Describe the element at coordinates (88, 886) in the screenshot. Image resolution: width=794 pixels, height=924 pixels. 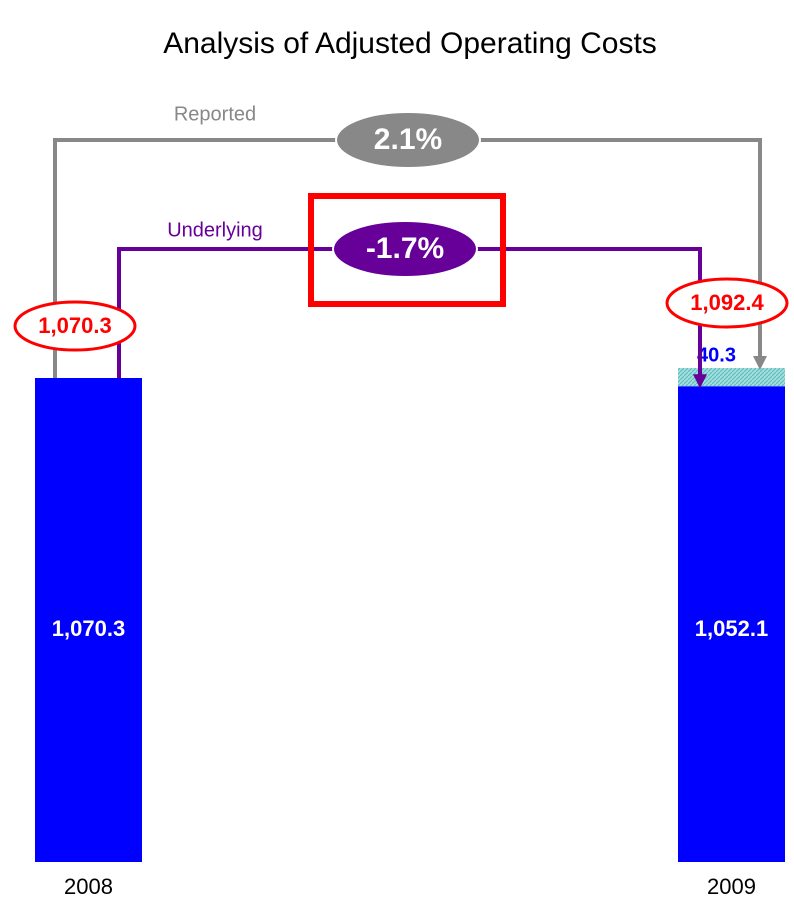
I see `x-tick-label: 2008` at that location.